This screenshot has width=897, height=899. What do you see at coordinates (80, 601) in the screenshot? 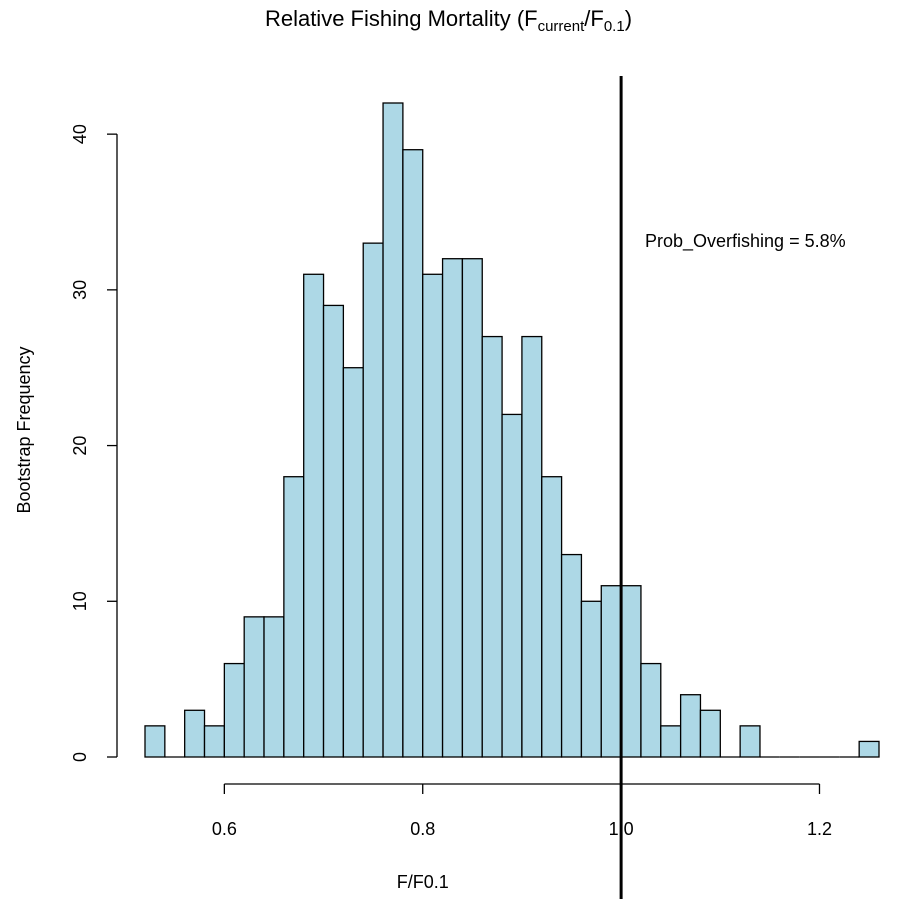
I see `y-tick-label: 10` at bounding box center [80, 601].